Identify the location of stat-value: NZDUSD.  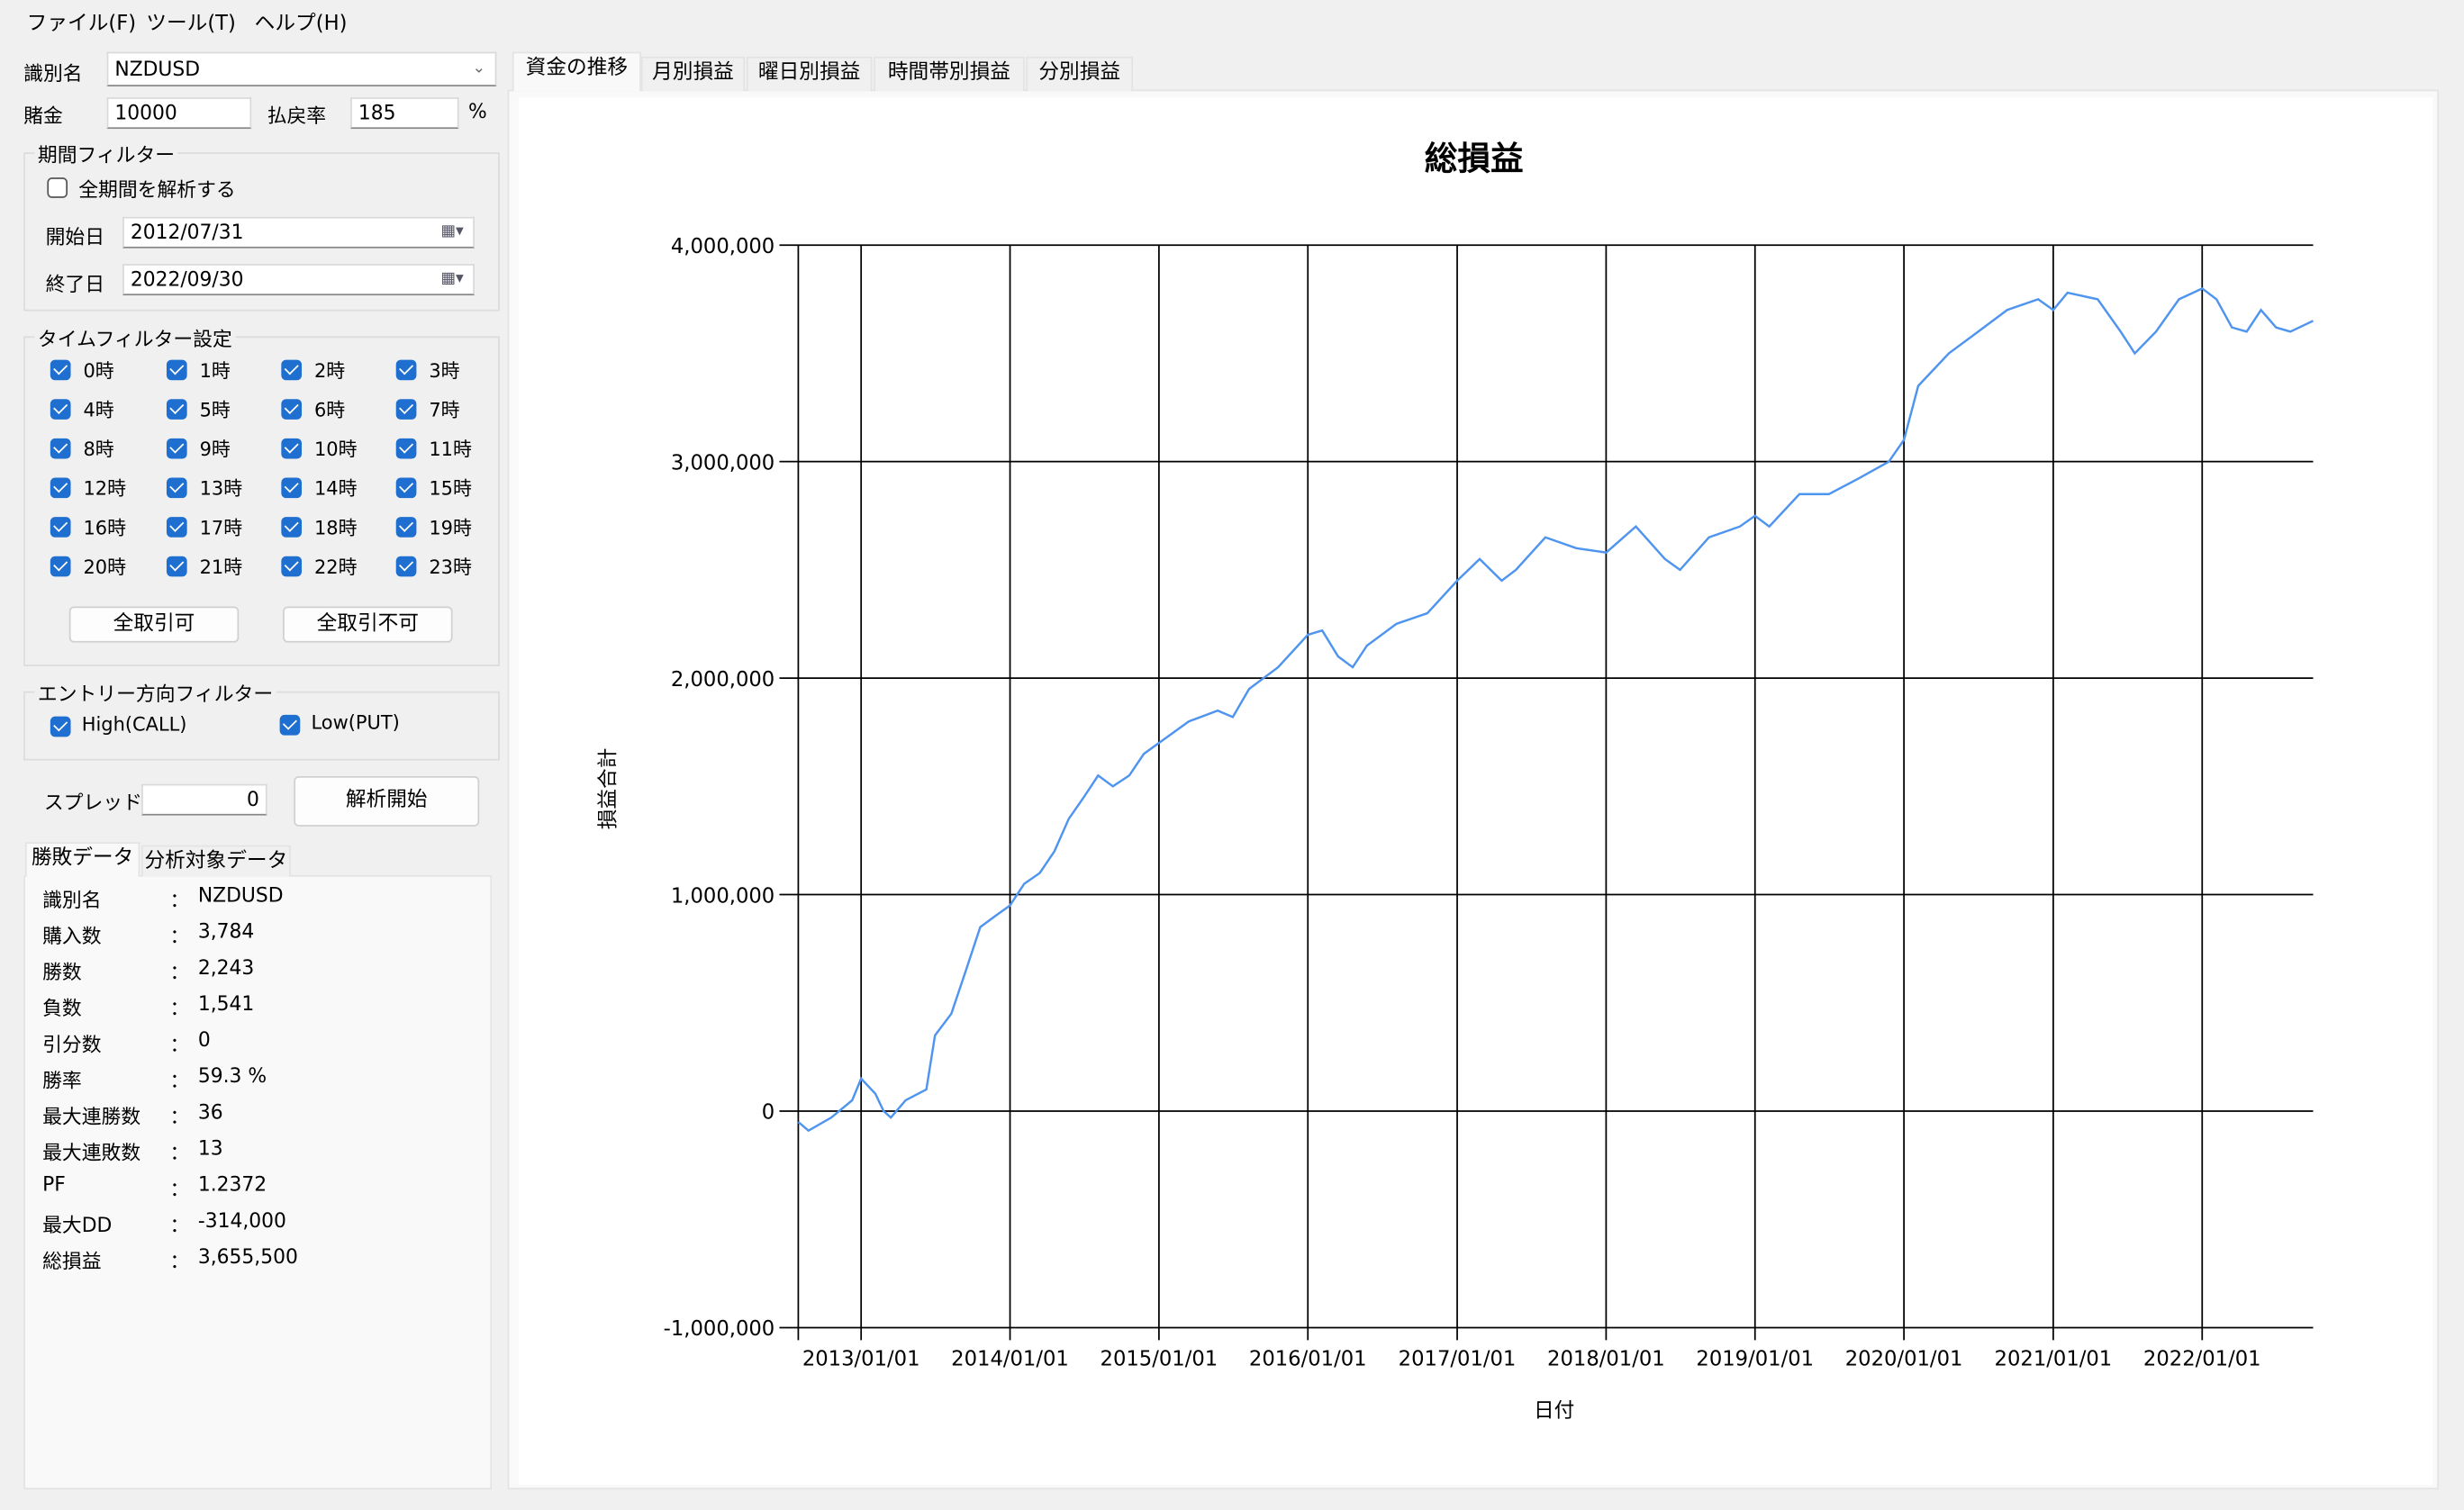
(240, 894).